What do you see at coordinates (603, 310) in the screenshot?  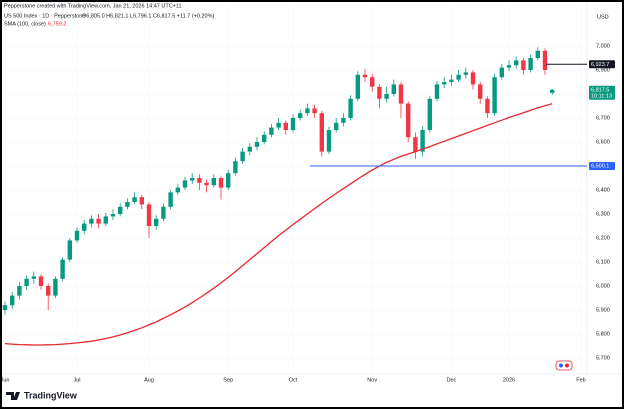 I see `y-tick-label: 5,900` at bounding box center [603, 310].